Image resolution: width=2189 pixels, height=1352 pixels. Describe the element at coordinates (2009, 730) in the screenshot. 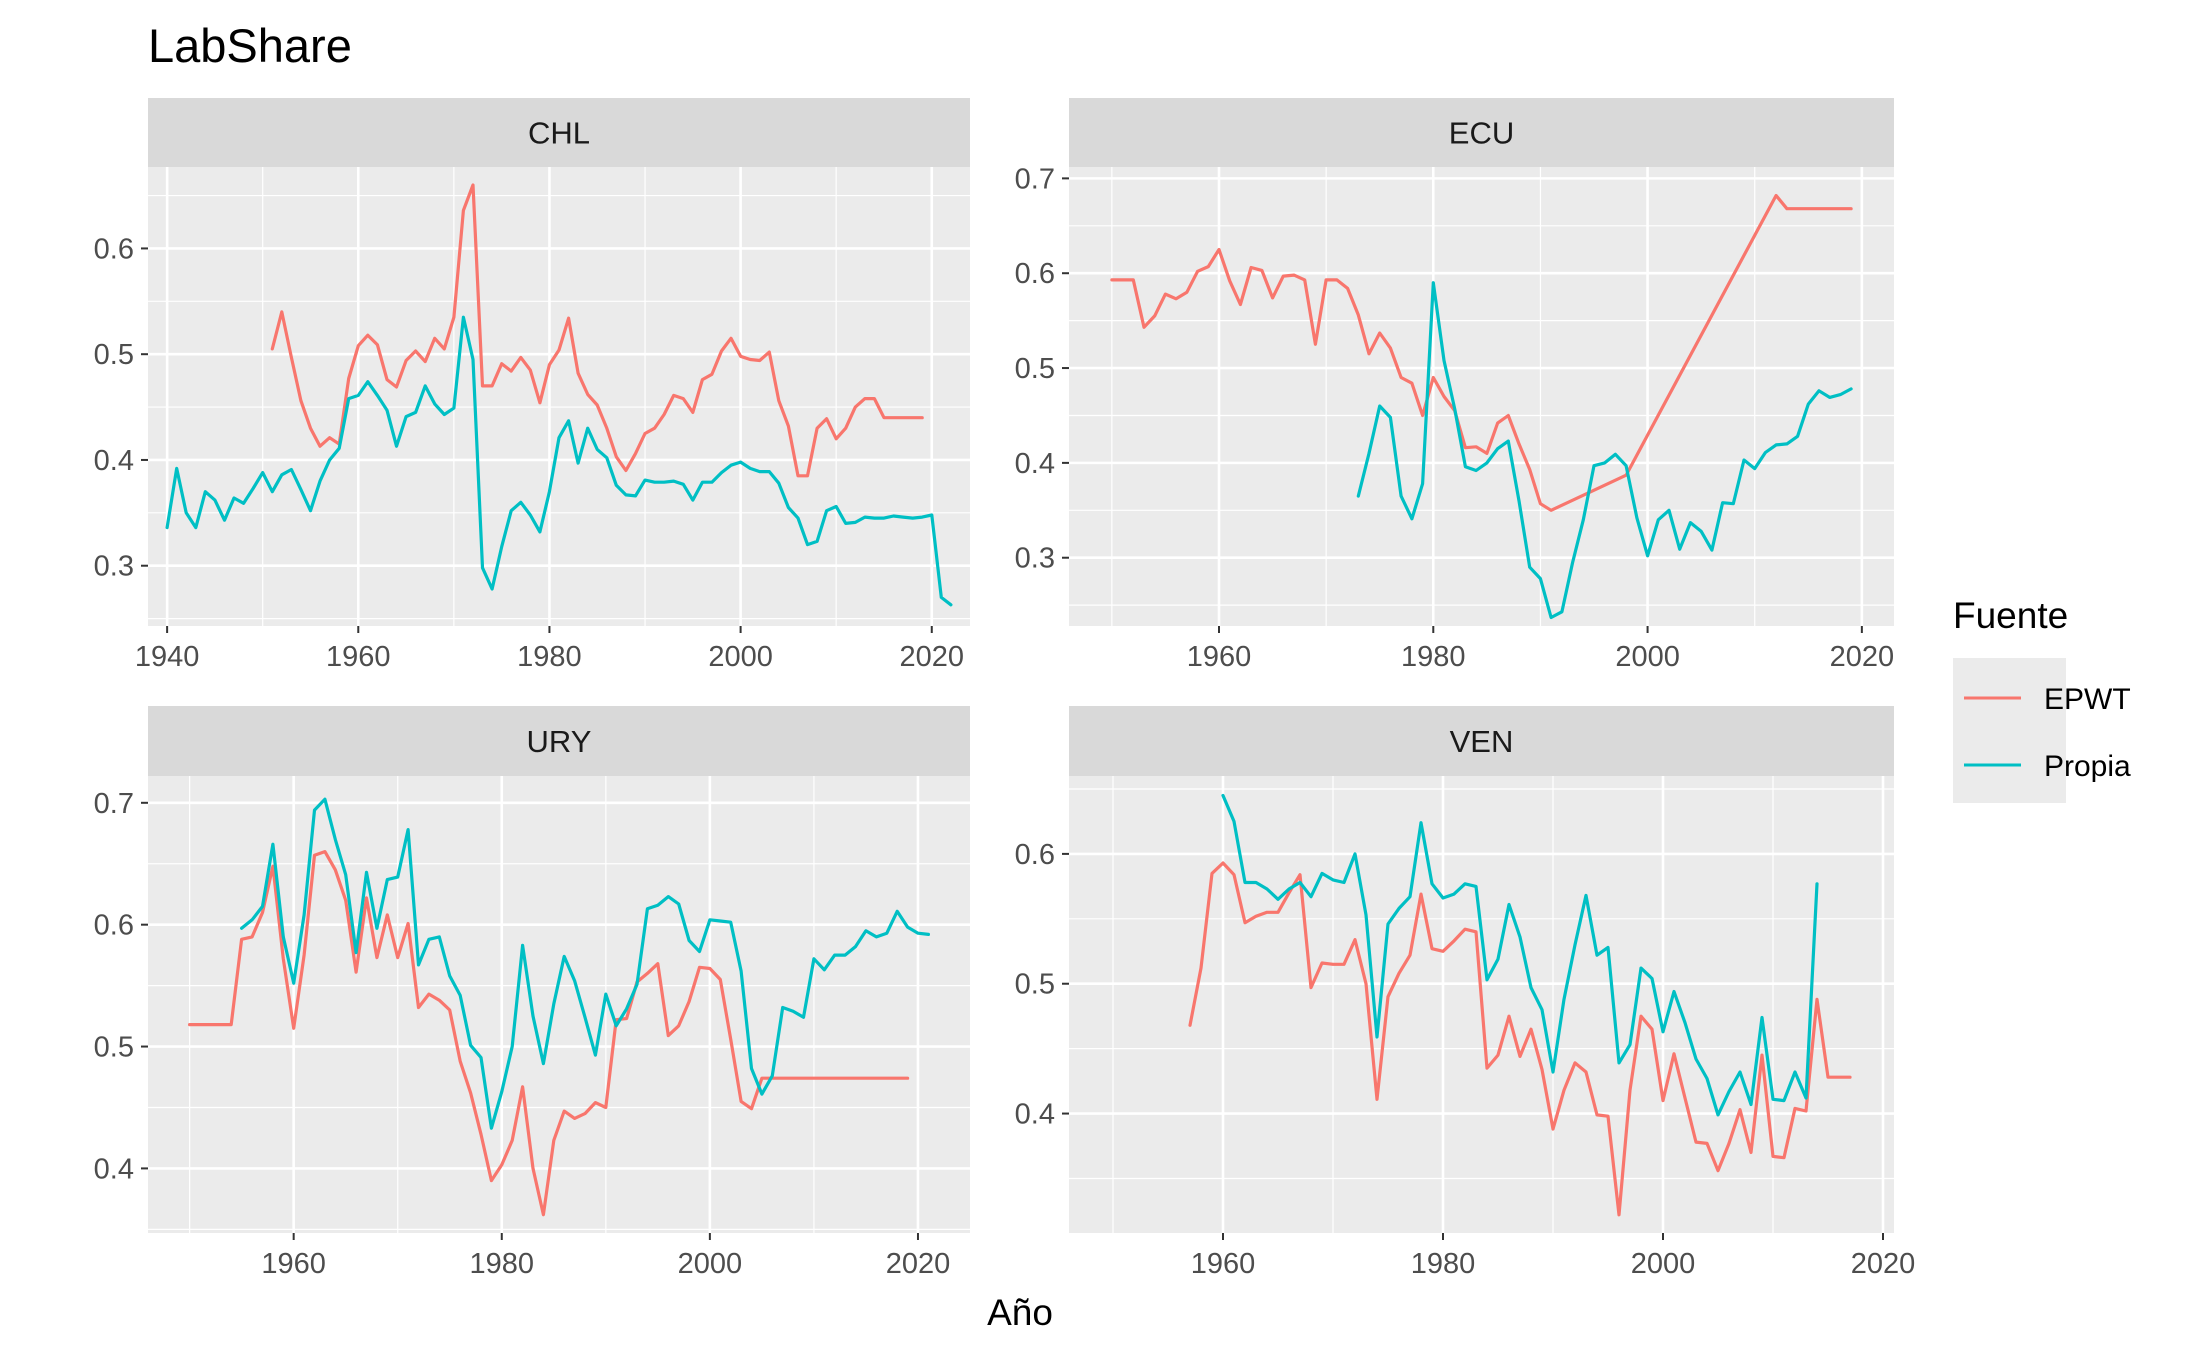

I see `legend-key-background` at that location.